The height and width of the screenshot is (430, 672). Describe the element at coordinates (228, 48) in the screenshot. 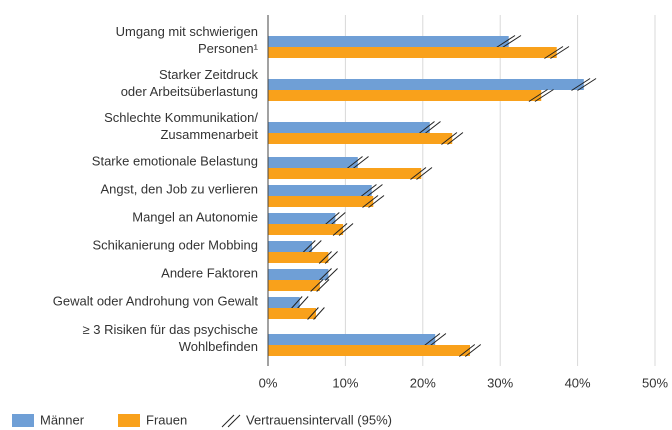

I see `y-tick-label: Personen¹` at that location.